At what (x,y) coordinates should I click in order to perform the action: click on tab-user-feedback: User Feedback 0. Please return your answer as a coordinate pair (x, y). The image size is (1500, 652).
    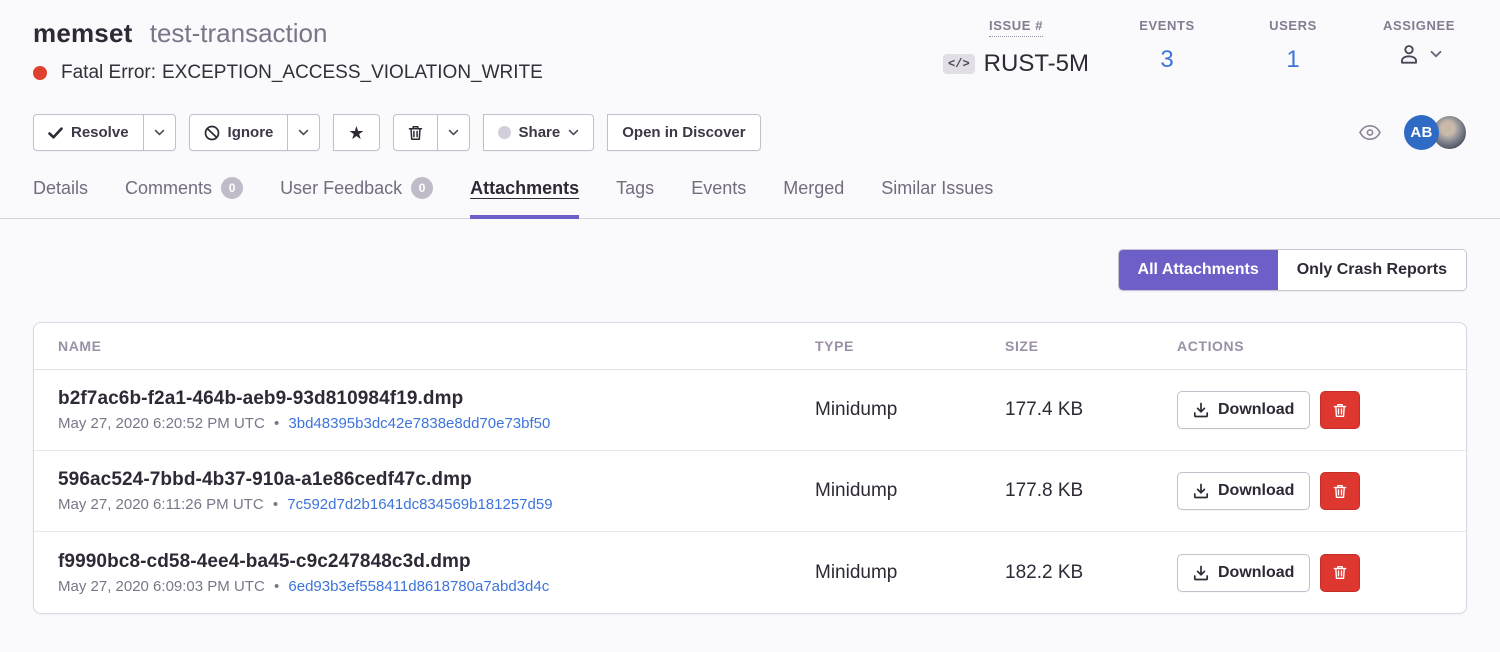
    Looking at the image, I should click on (357, 198).